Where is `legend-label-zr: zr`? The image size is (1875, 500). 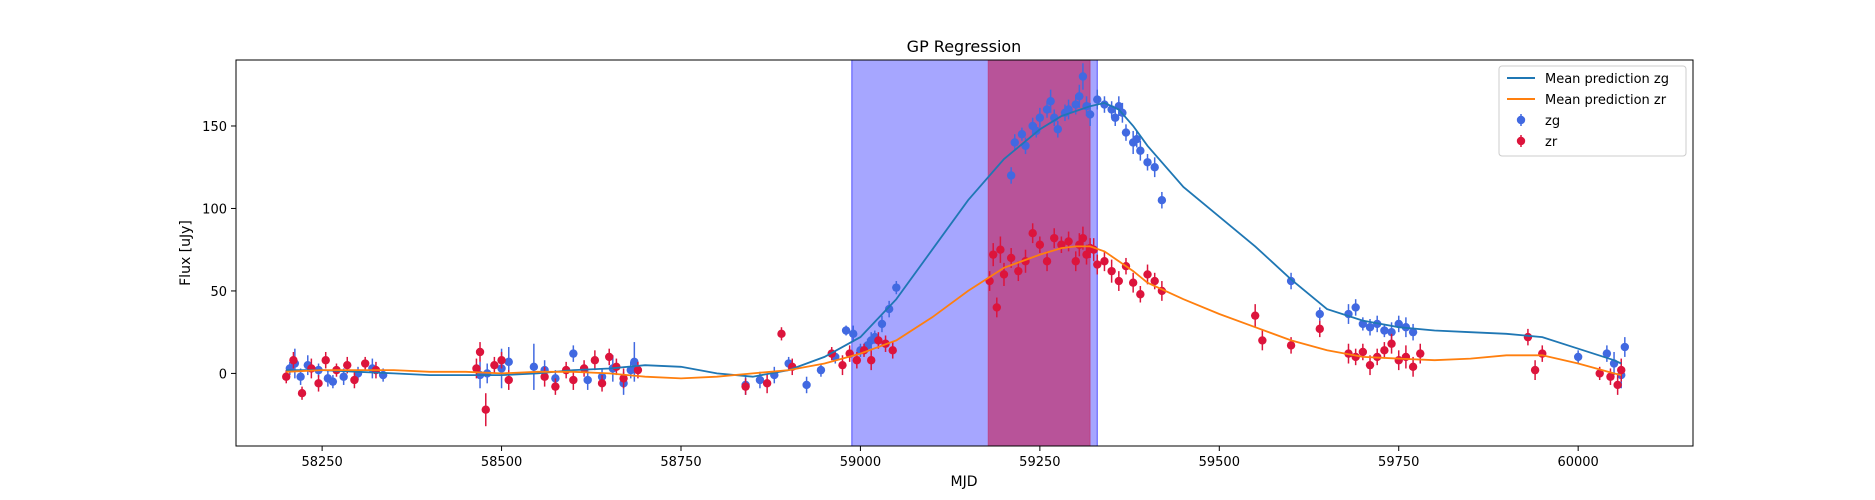 legend-label-zr: zr is located at coordinates (1551, 142).